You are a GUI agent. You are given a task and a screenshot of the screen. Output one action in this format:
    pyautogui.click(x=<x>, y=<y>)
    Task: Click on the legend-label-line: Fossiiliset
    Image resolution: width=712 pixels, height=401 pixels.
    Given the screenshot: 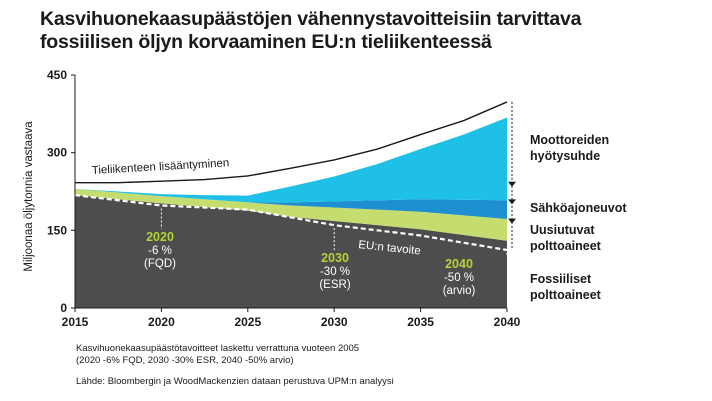 What is the action you would take?
    pyautogui.click(x=561, y=279)
    